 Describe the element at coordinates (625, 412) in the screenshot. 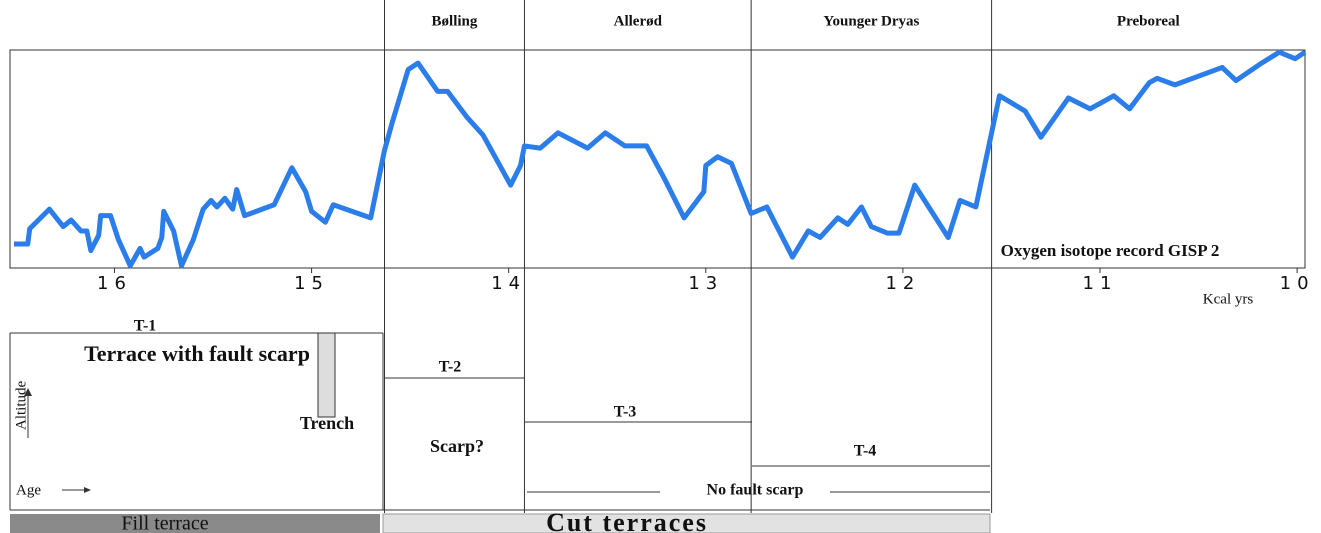

I see `label: T-3` at that location.